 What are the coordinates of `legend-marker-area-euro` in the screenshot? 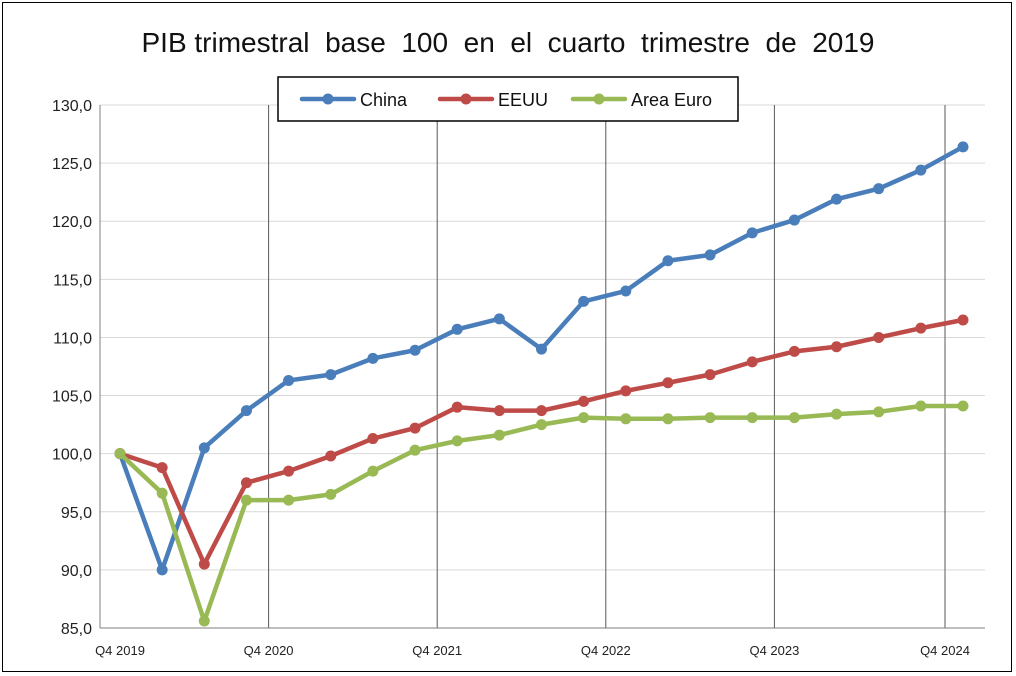 It's located at (599, 99).